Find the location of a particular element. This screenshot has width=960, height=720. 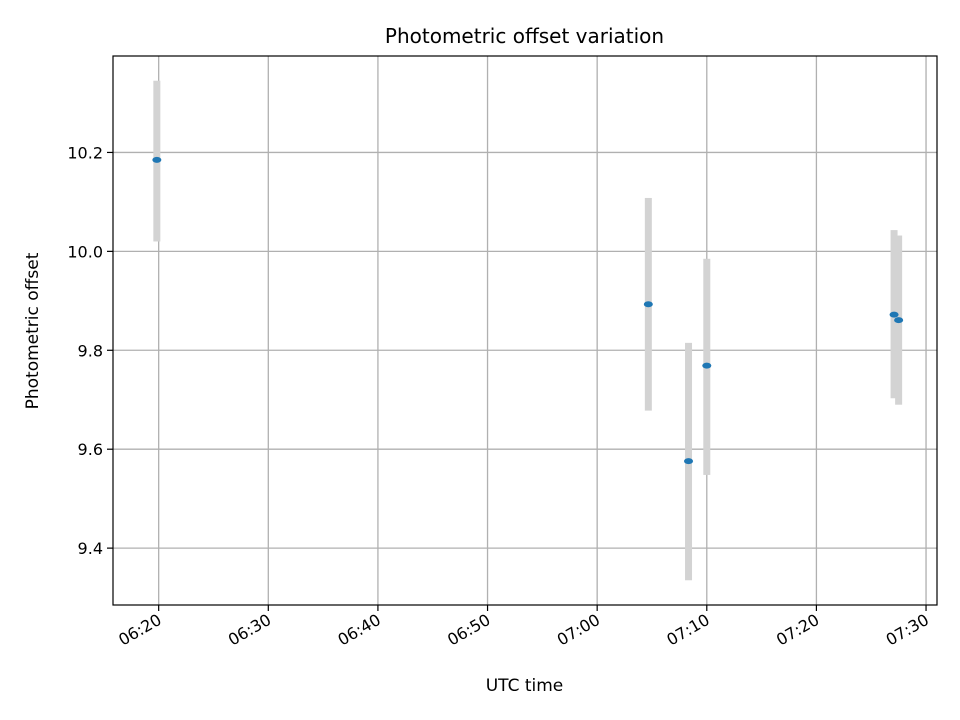

y-axis-ticks: 9.4 9.6 9.8 10.0 10.2 is located at coordinates (90, 350).